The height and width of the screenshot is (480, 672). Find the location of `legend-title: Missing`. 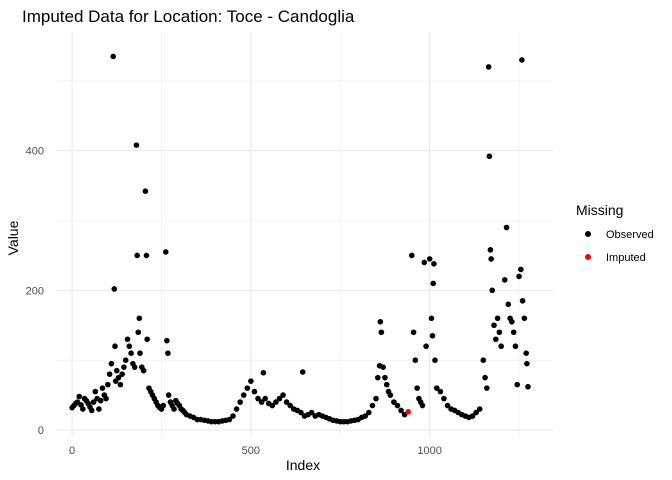

legend-title: Missing is located at coordinates (599, 210).